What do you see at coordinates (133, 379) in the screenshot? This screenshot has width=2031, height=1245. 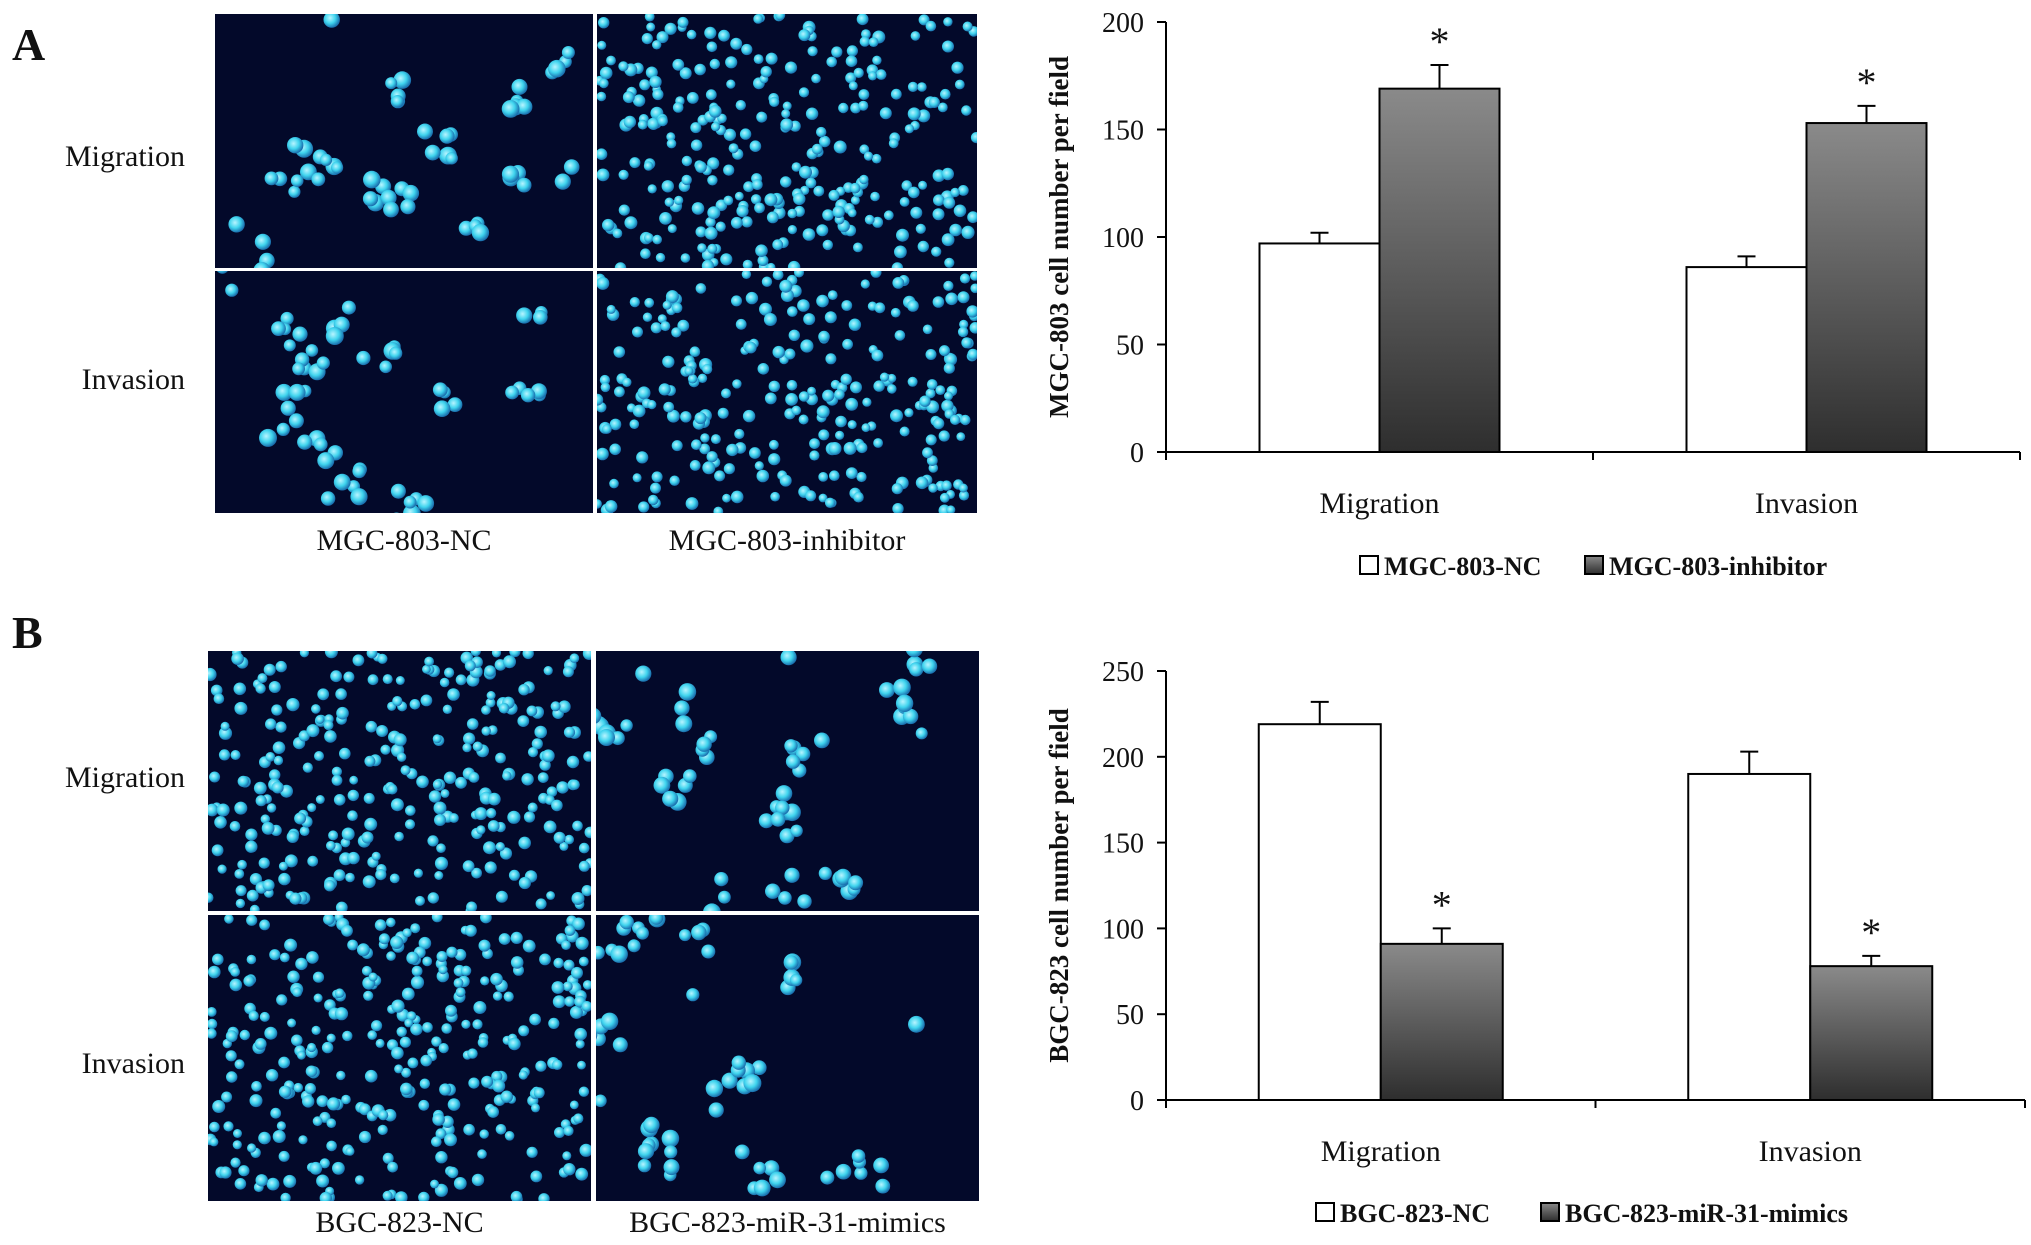 I see `row-label-invasion-a: Invasion` at bounding box center [133, 379].